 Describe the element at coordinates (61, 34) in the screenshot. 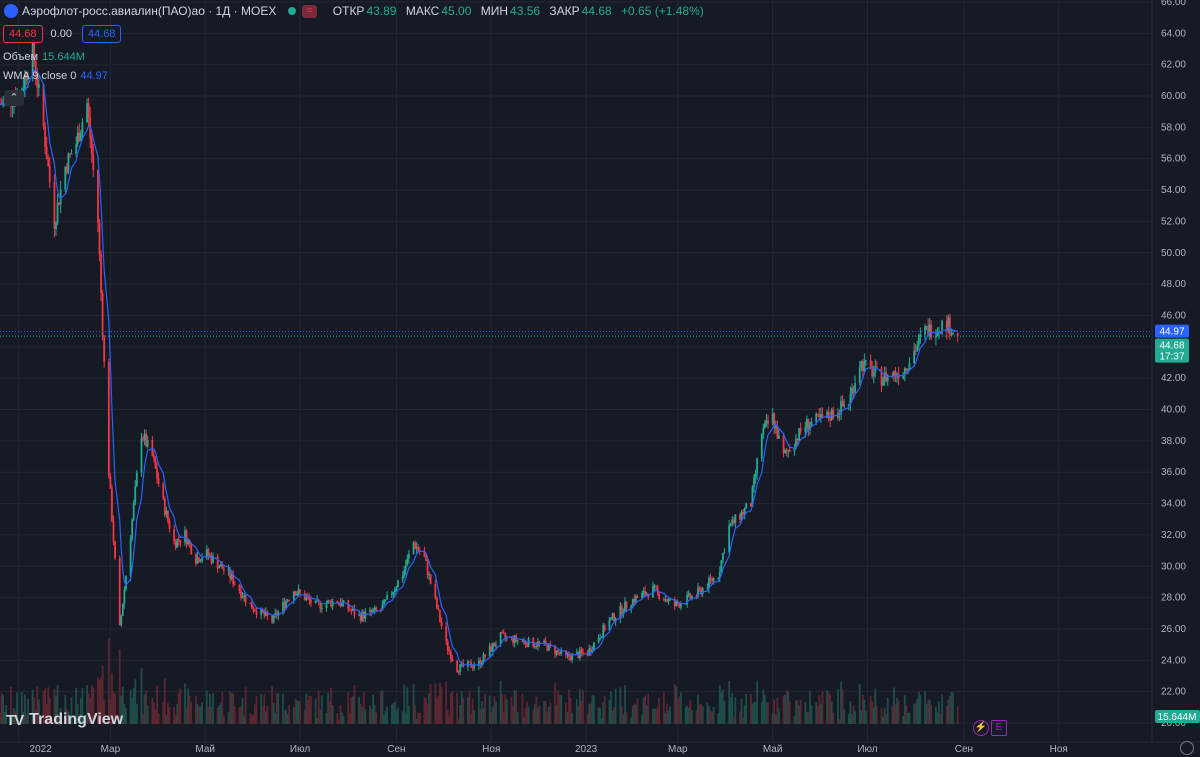

I see `spread-value: 0.00` at that location.